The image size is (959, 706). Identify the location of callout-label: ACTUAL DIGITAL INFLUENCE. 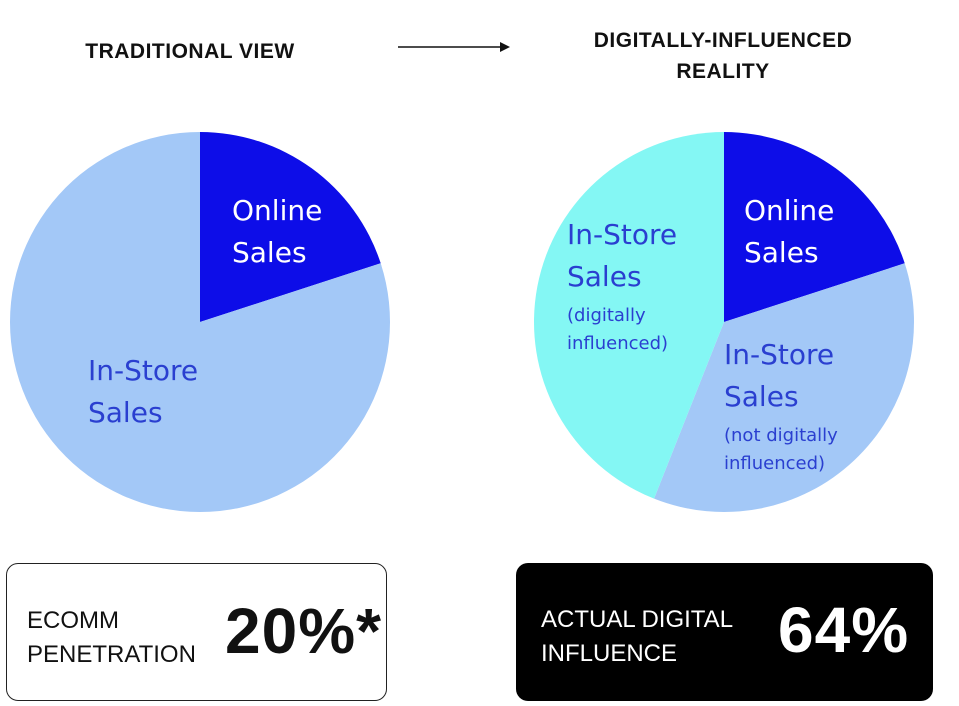
(637, 636).